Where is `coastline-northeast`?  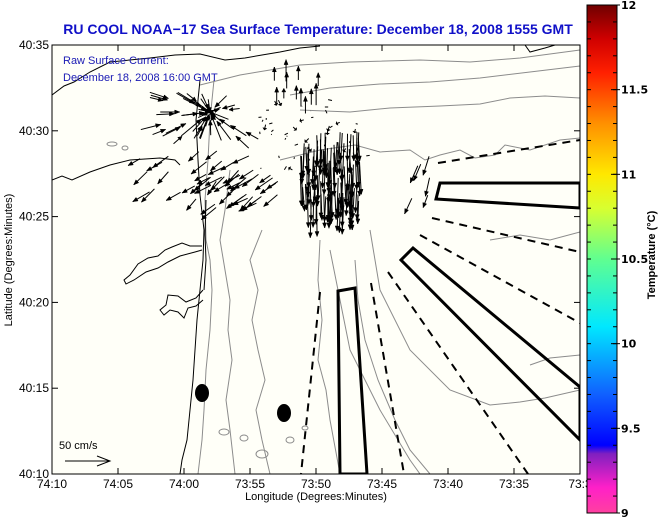 coastline-northeast is located at coordinates (540, 49).